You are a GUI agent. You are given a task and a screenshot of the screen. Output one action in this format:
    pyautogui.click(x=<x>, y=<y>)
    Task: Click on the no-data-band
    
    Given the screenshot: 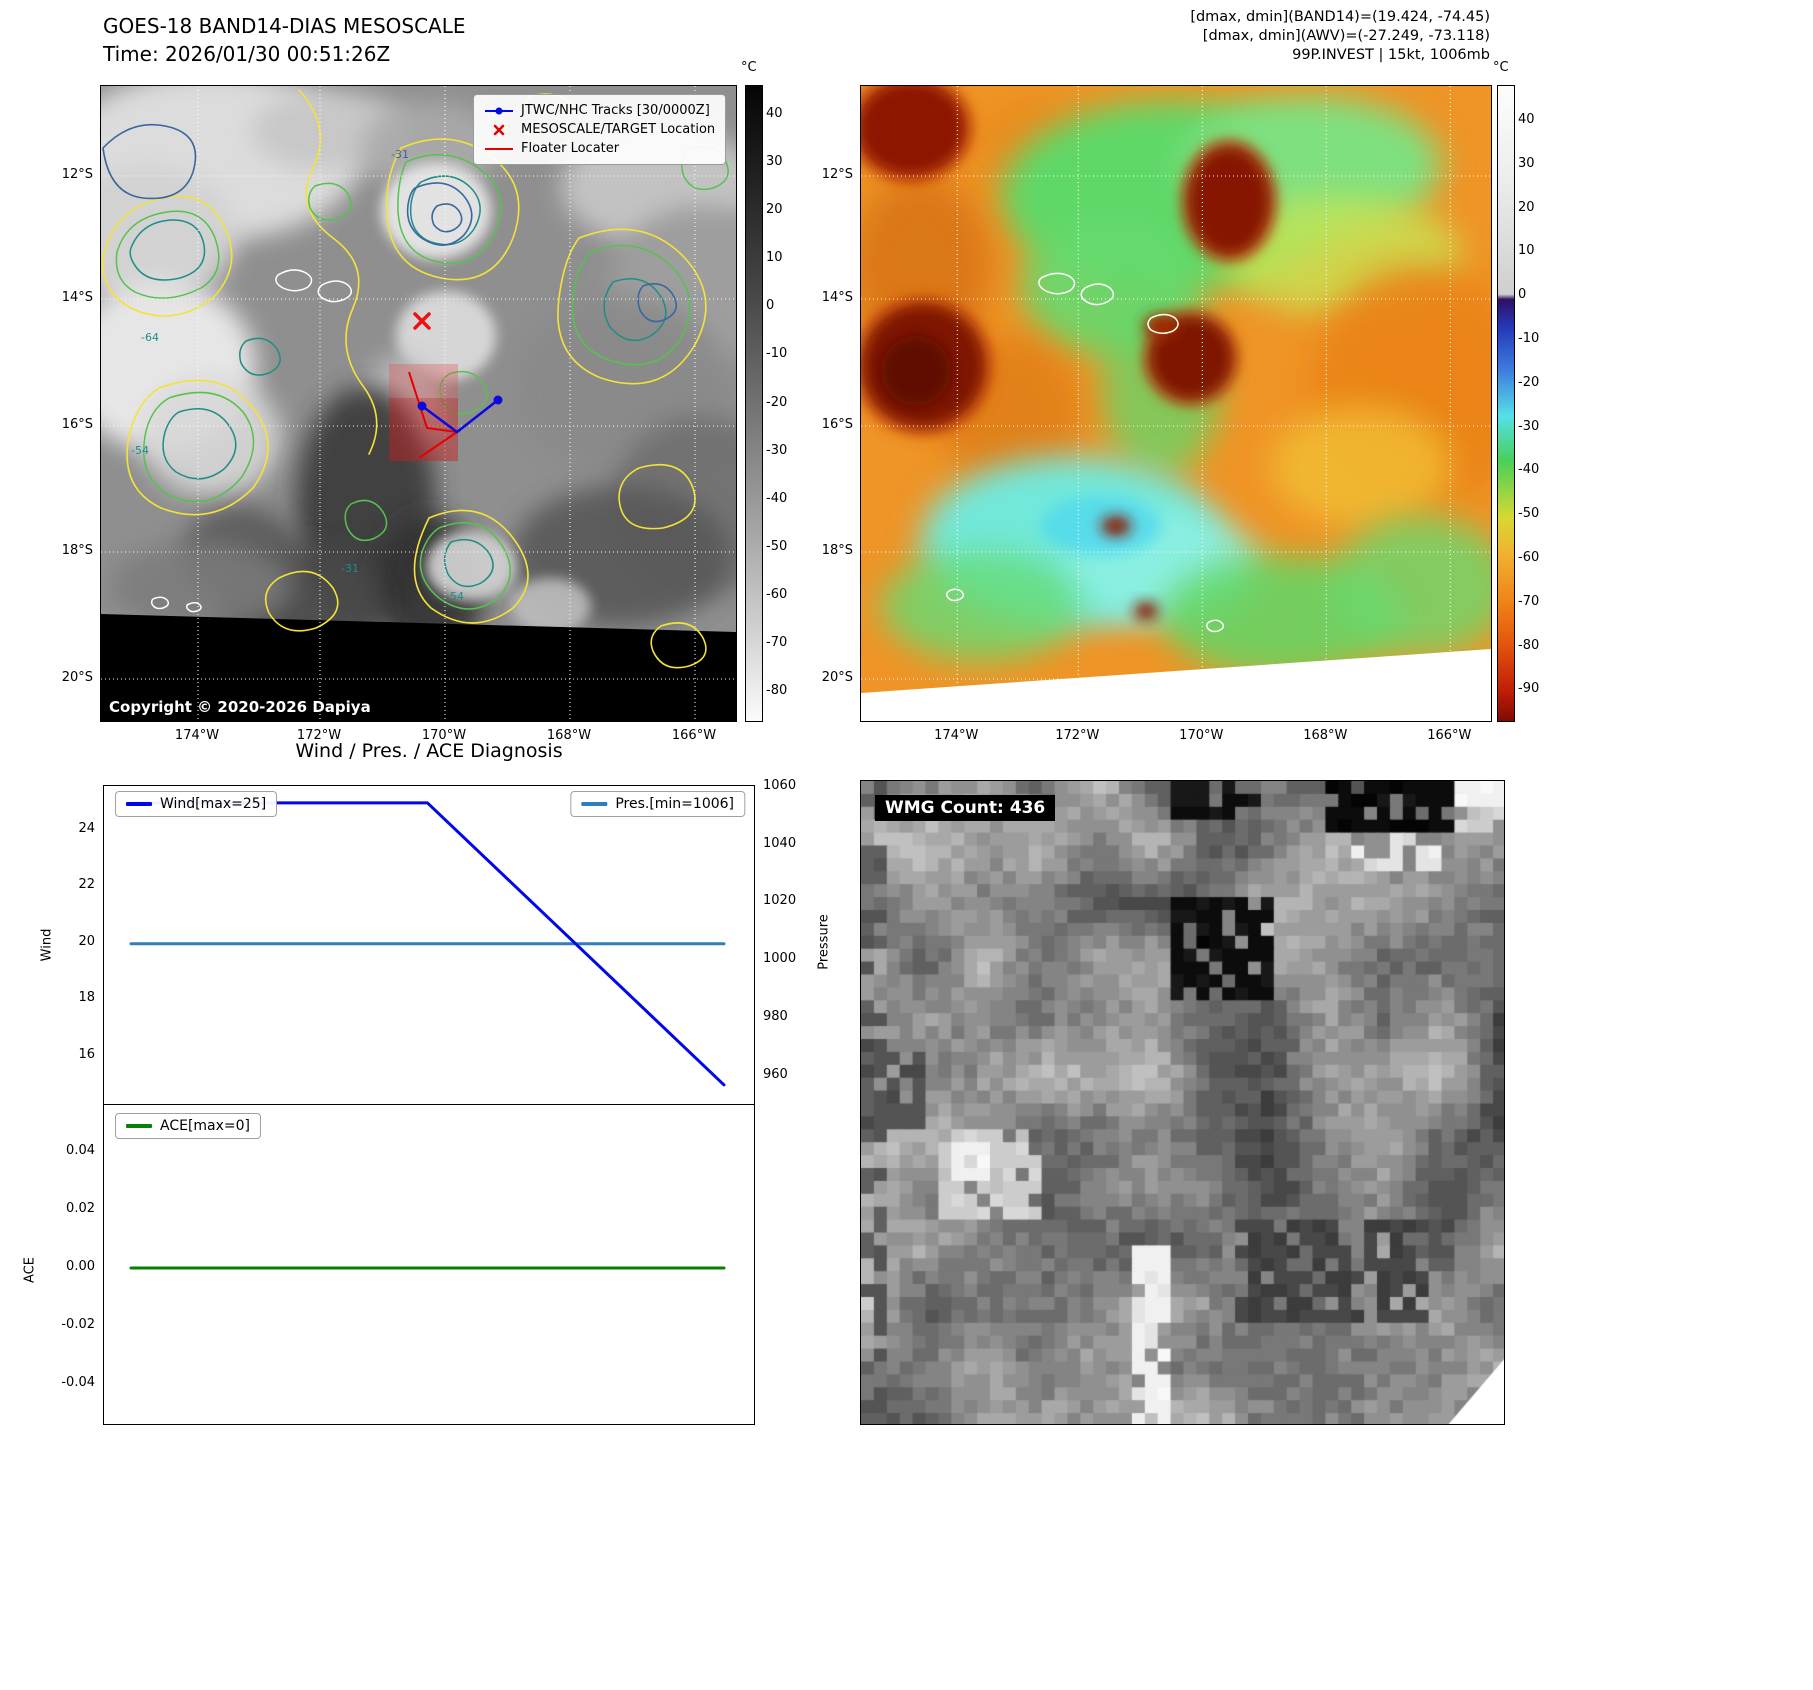 What is the action you would take?
    pyautogui.click(x=418, y=667)
    